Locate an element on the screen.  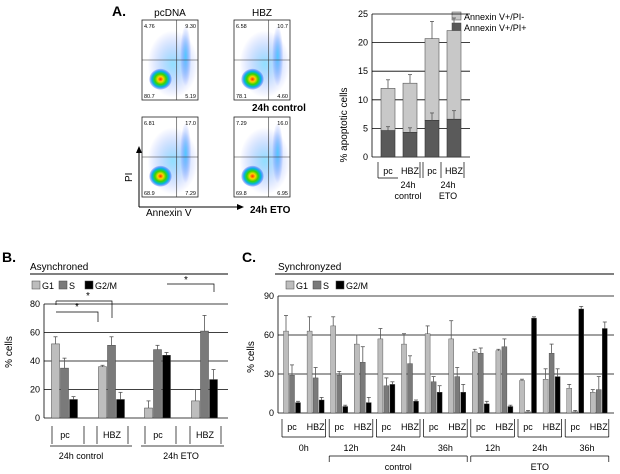
flow-quadrant-ul: 7.29 is located at coordinates (241, 124).